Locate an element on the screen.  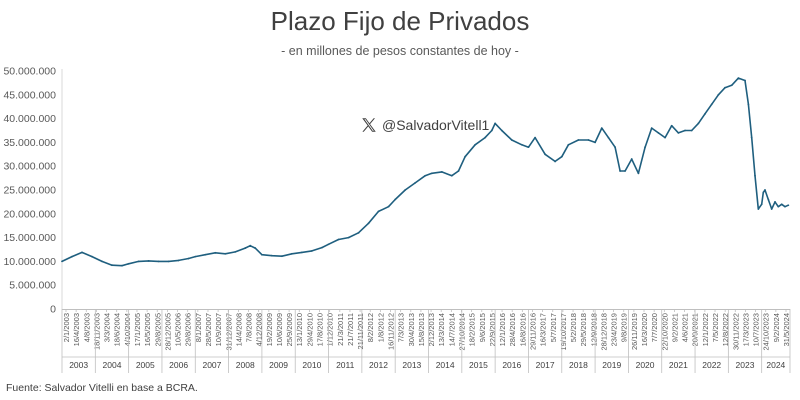
x-date-label: 7/5/2022 is located at coordinates (715, 327).